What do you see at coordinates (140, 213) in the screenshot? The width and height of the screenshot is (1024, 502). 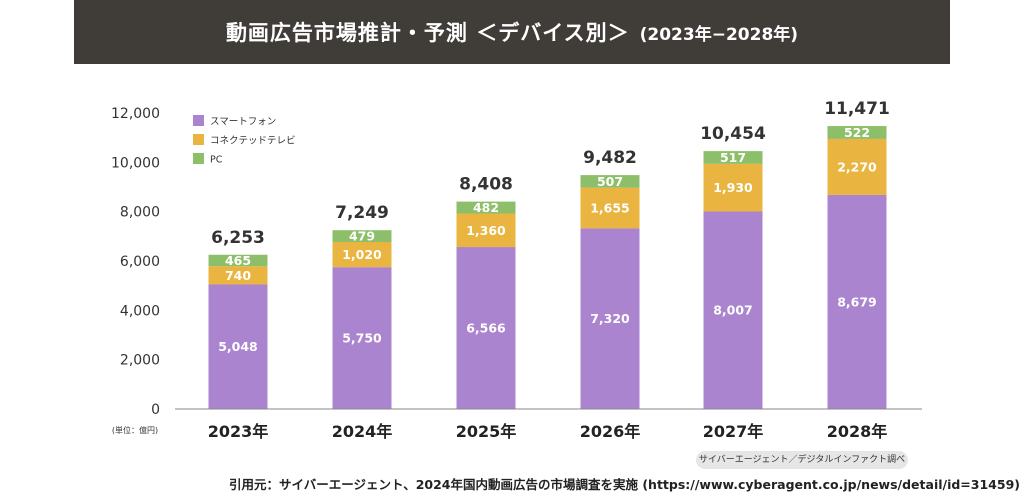 I see `y-tick-label: 8,000` at bounding box center [140, 213].